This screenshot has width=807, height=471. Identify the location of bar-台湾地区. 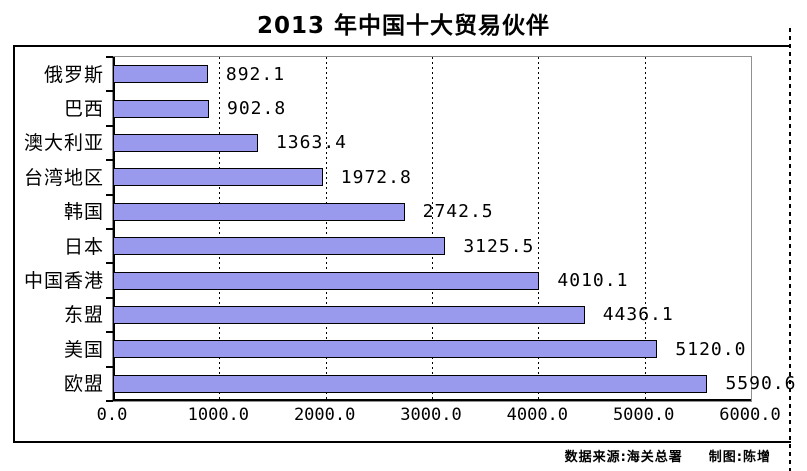
(218, 177).